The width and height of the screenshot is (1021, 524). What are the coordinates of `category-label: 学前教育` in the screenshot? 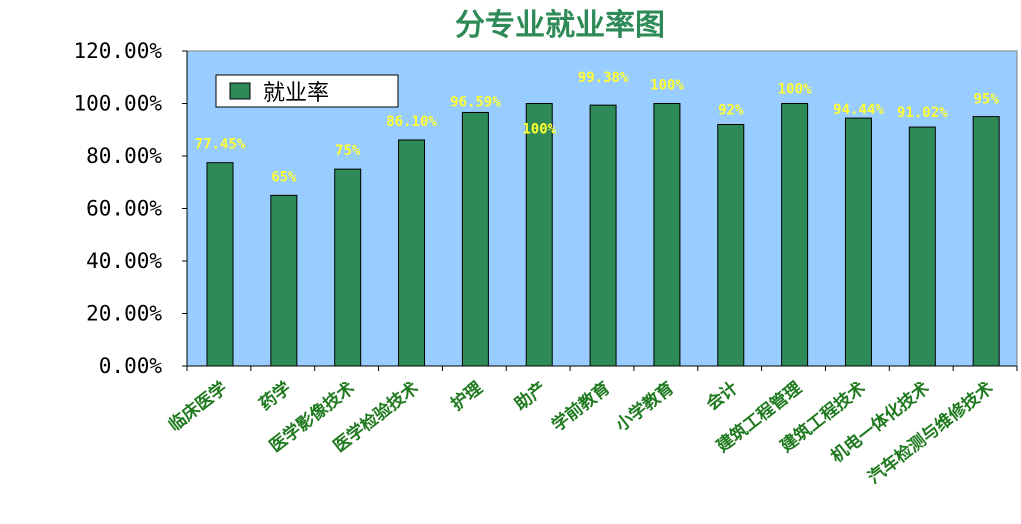 It's located at (581, 406).